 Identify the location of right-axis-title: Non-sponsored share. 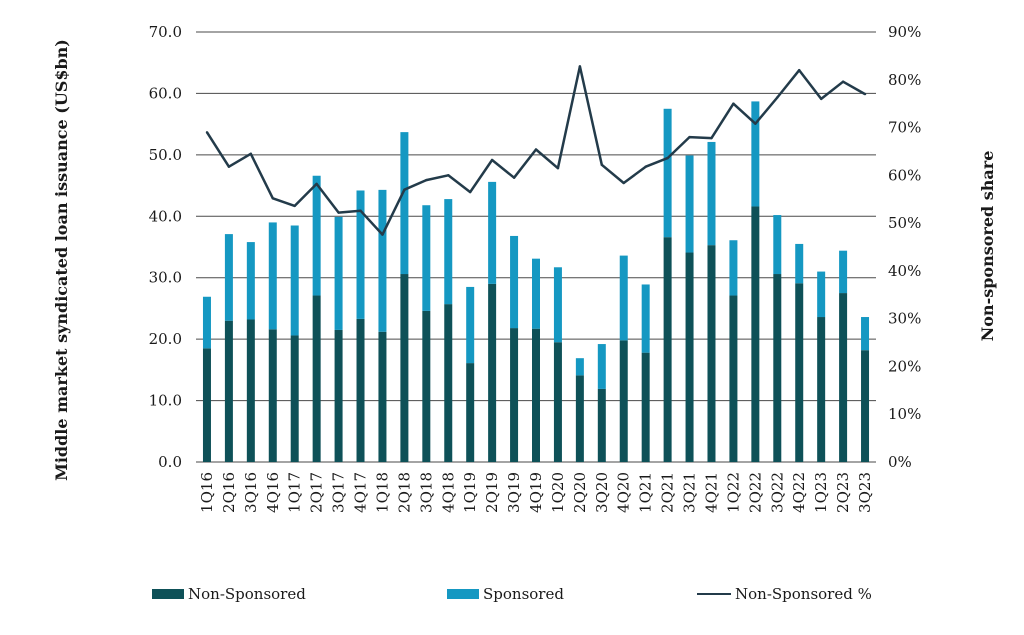
(987, 246).